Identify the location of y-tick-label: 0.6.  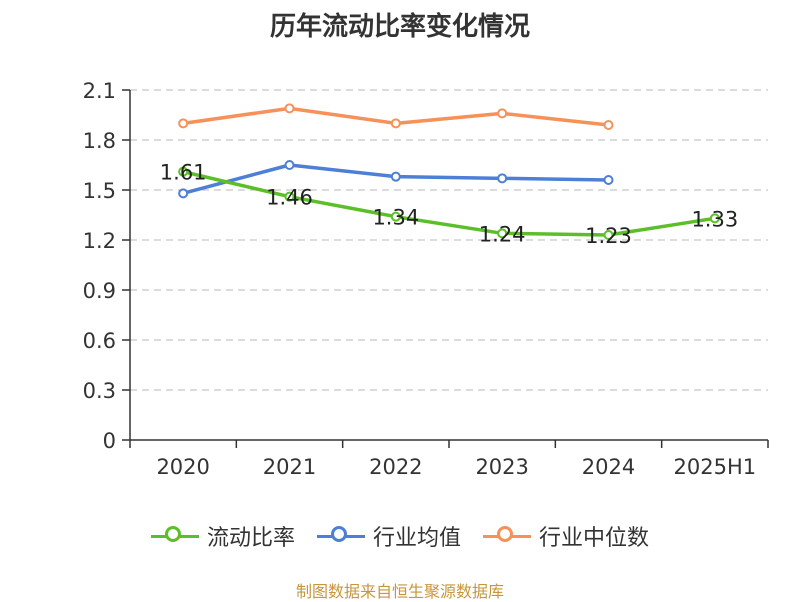
(99, 341).